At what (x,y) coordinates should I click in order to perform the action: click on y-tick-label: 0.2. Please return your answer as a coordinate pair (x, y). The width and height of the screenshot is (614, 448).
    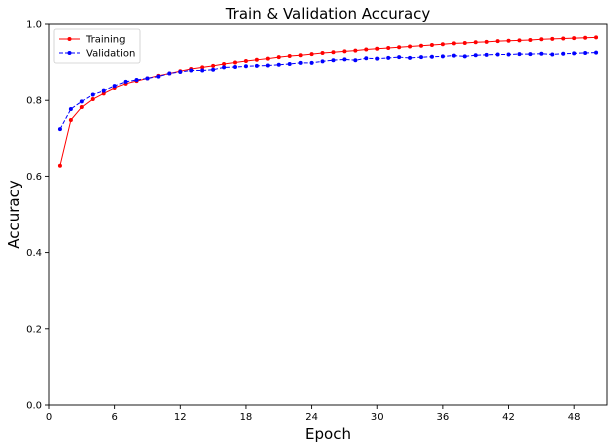
    Looking at the image, I should click on (34, 329).